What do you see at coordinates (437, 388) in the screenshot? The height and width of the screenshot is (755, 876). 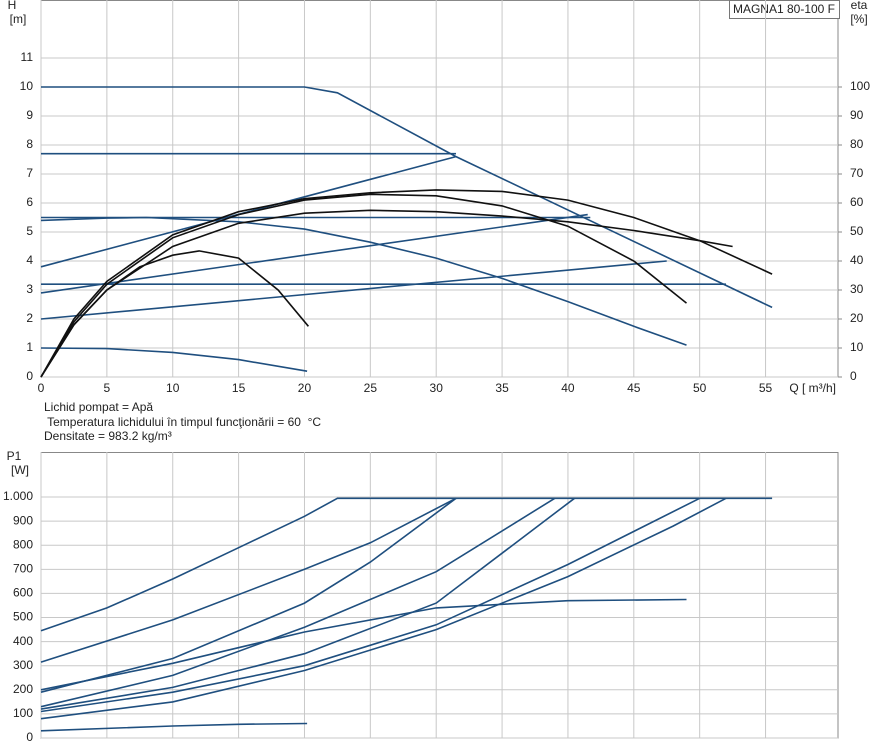 I see `x-tick-label: 30` at bounding box center [437, 388].